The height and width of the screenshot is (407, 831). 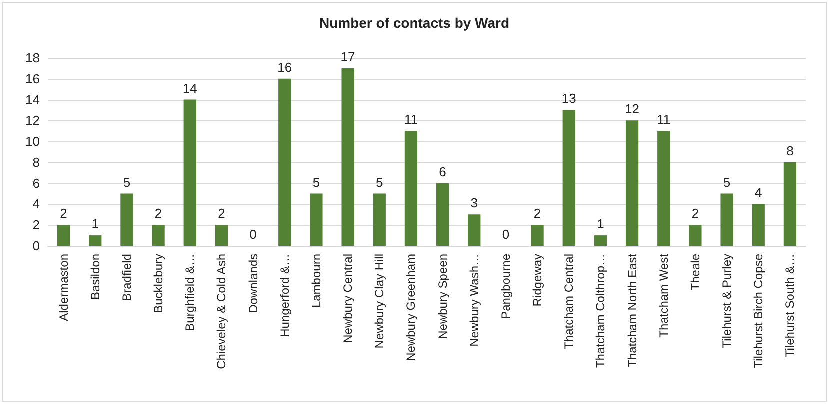 What do you see at coordinates (95, 277) in the screenshot?
I see `x-tick-label: Basildon` at bounding box center [95, 277].